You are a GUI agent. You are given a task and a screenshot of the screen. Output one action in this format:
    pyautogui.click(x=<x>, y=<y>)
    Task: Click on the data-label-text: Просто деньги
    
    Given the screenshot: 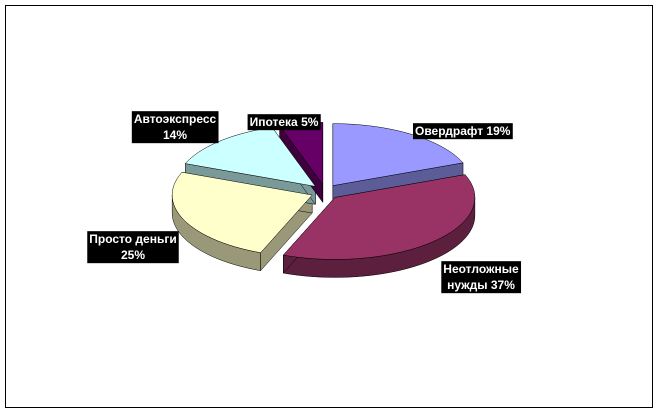 What is the action you would take?
    pyautogui.click(x=132, y=239)
    